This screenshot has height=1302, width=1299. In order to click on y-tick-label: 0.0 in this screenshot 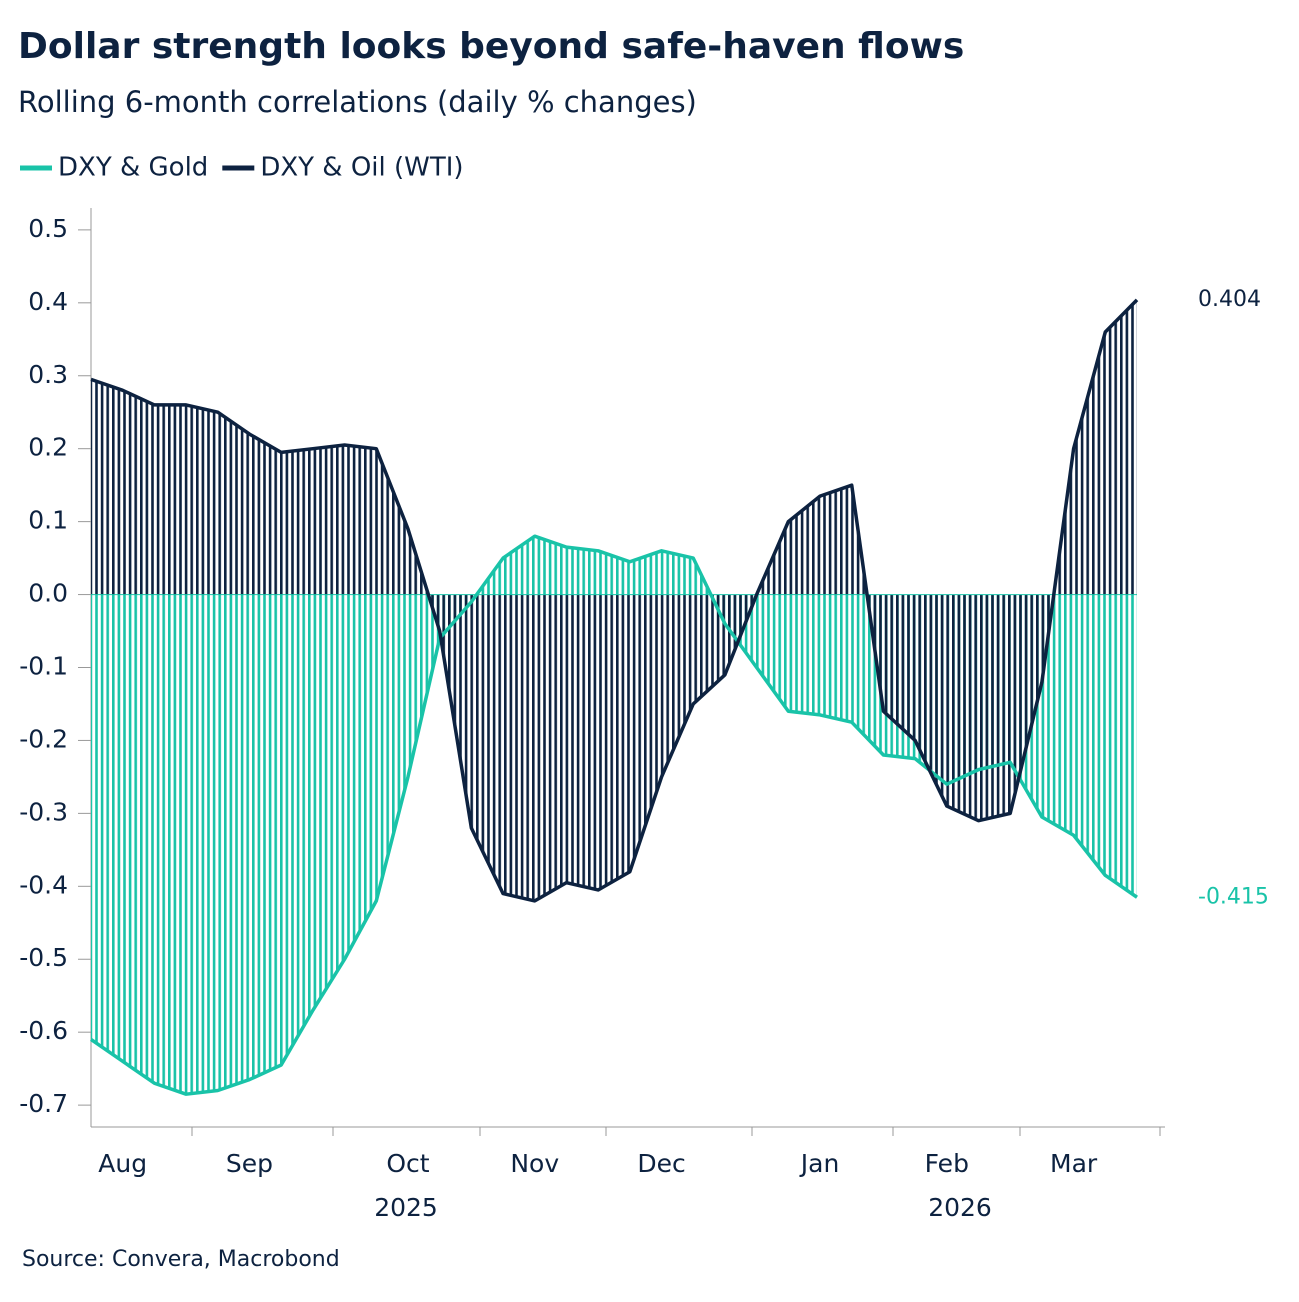, I will do `click(48, 593)`.